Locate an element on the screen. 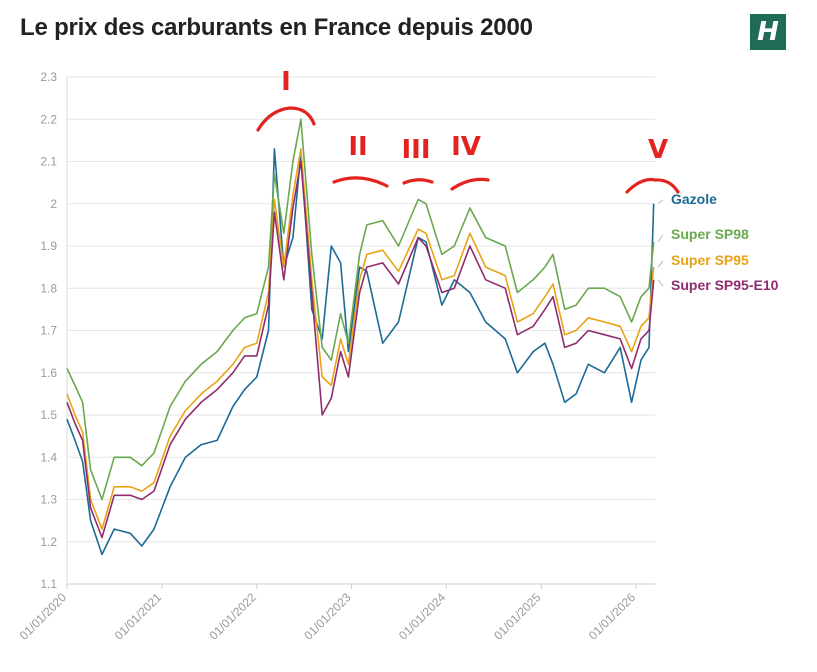 The image size is (817, 672). y-tick-label: 1.5 is located at coordinates (48, 415).